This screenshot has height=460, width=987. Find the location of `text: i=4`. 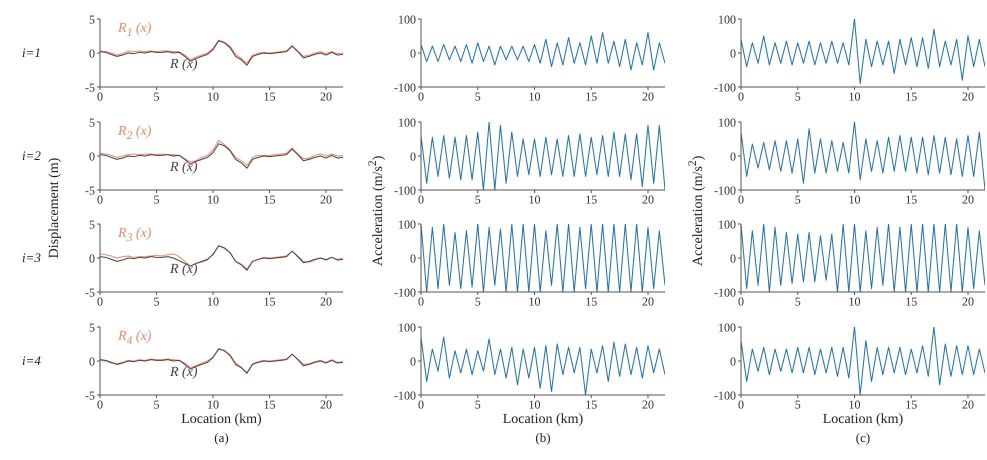

text: i=4 is located at coordinates (32, 361).